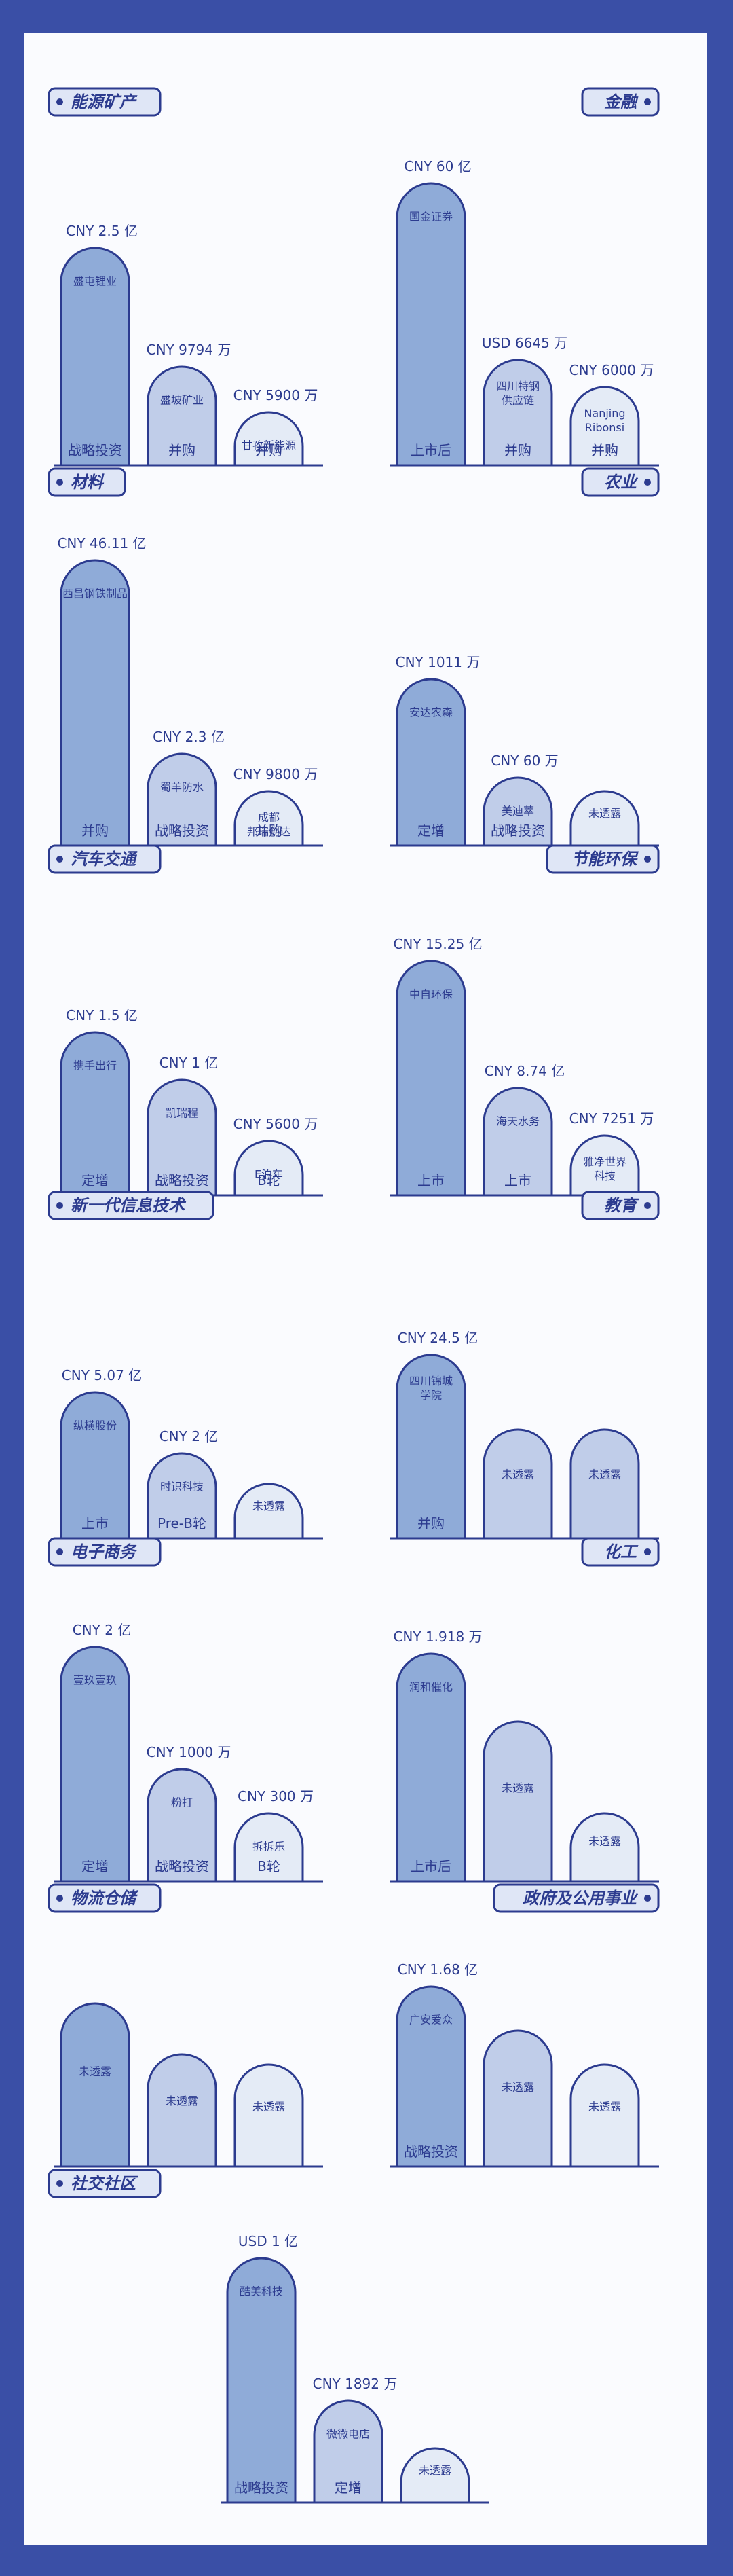 The height and width of the screenshot is (2576, 733). What do you see at coordinates (104, 2183) in the screenshot?
I see `section-title: 社交社区` at bounding box center [104, 2183].